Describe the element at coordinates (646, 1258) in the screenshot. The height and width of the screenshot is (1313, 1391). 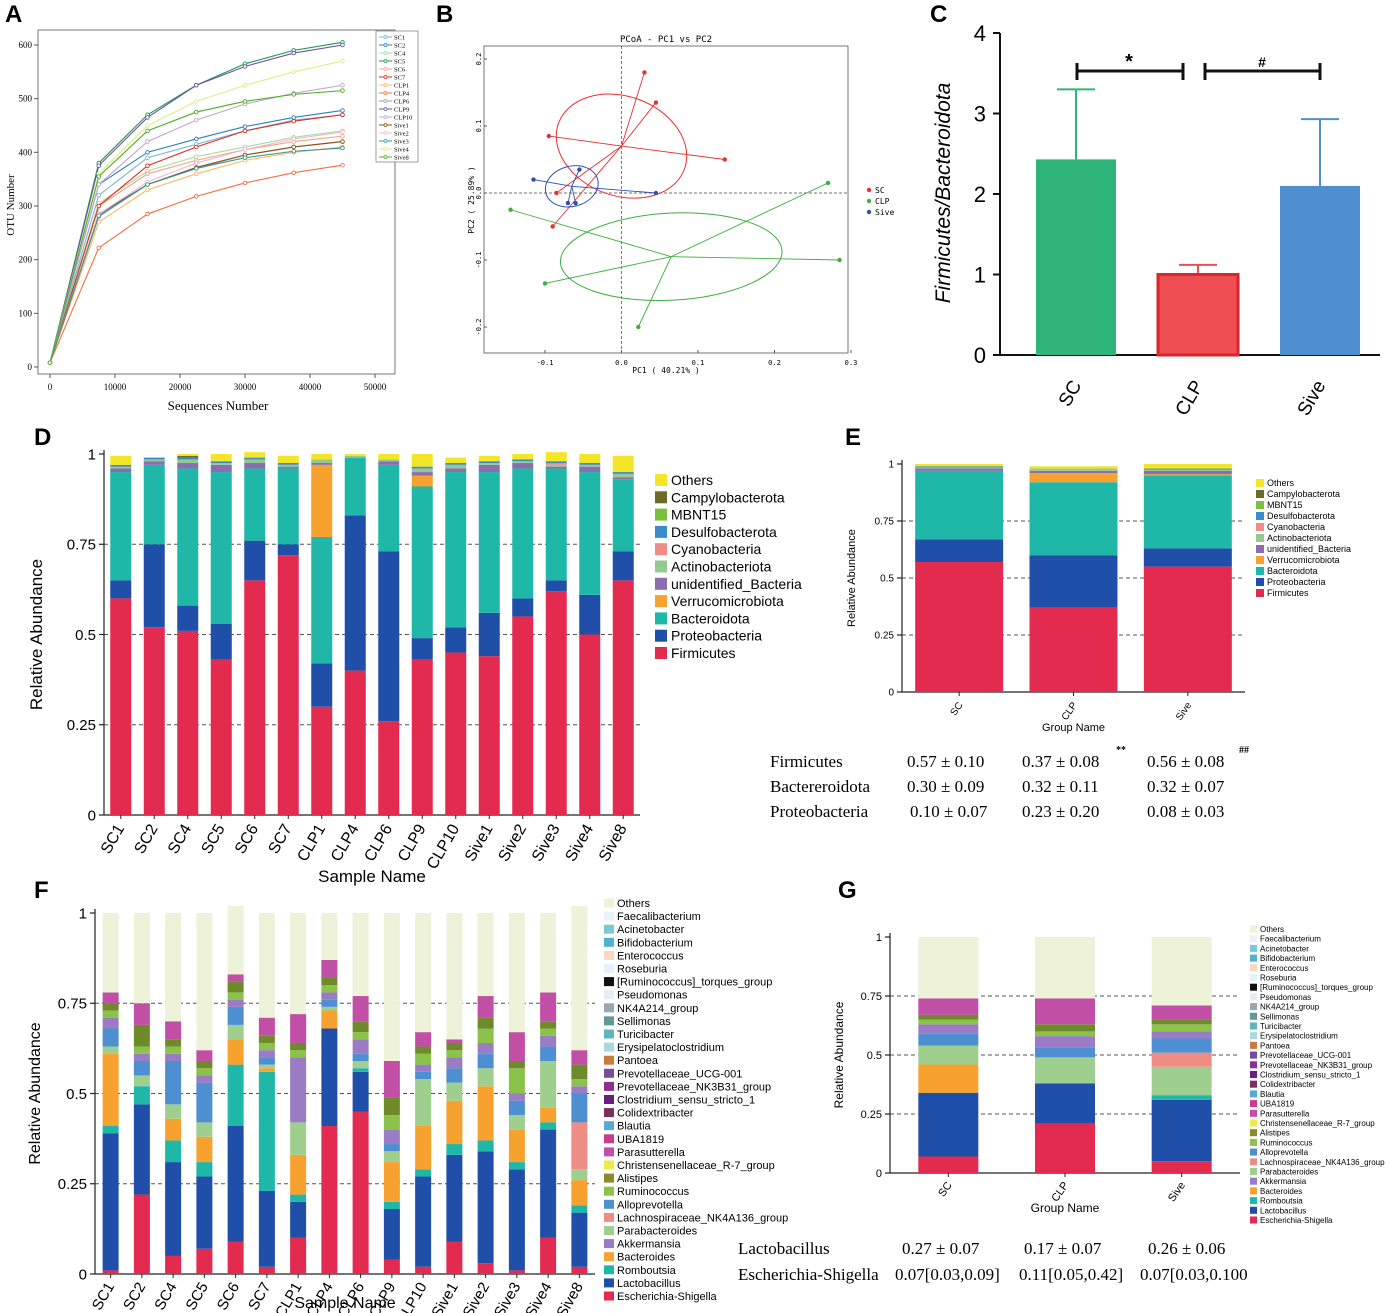
I see `legend-label: Bacteroides` at that location.